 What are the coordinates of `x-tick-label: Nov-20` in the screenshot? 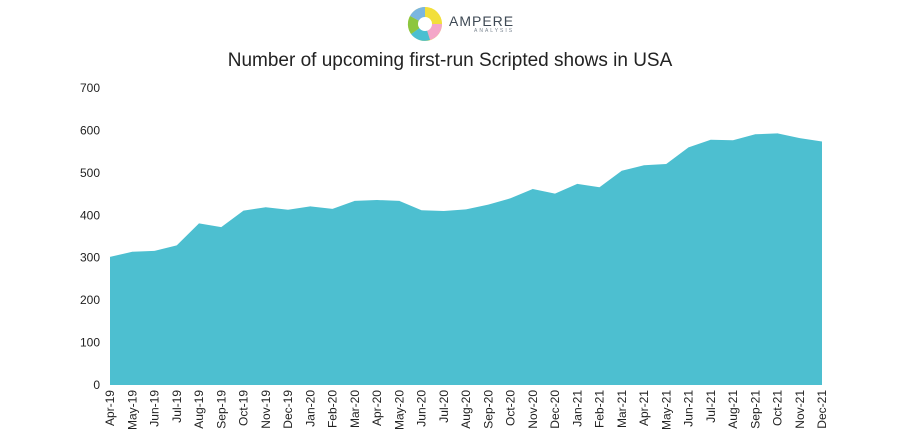 It's located at (533, 409).